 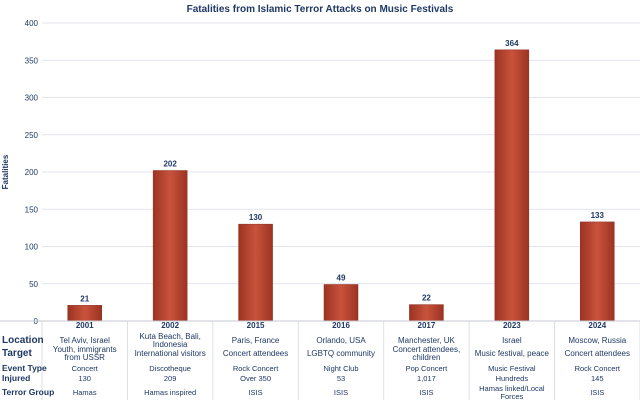 What do you see at coordinates (255, 378) in the screenshot?
I see `table-cell: Over 350` at bounding box center [255, 378].